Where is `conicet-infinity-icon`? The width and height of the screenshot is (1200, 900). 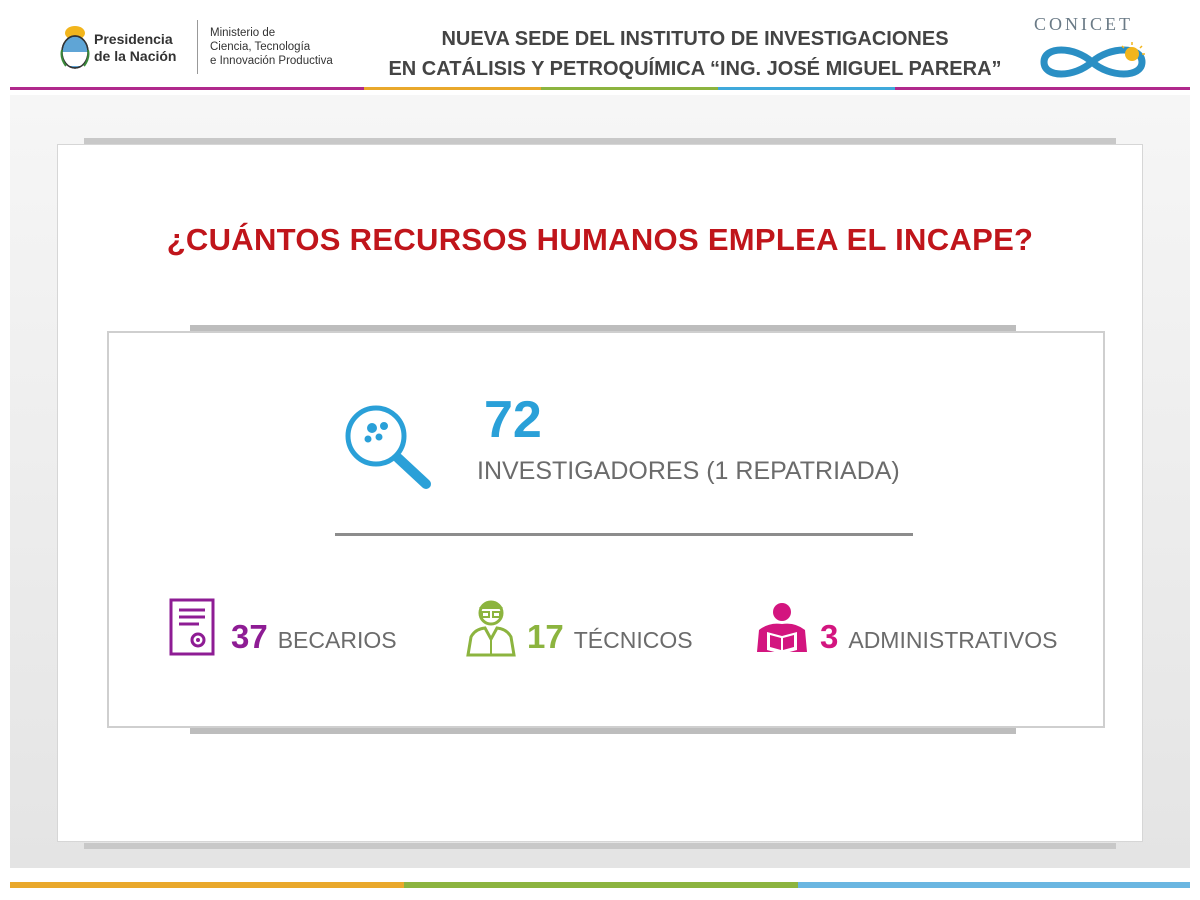
conicet-infinity-icon is located at coordinates (1093, 60).